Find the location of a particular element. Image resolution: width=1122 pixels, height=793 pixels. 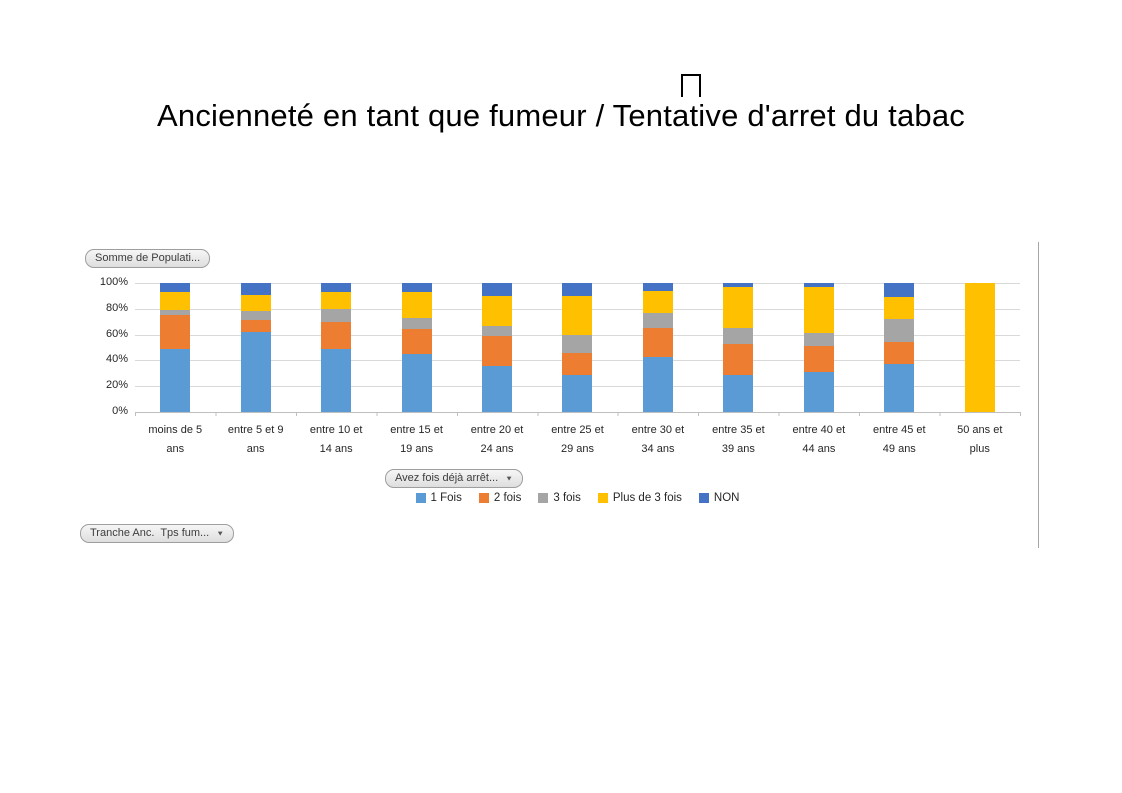

x-axis-category-label-line: entre 30 et is located at coordinates (658, 430).